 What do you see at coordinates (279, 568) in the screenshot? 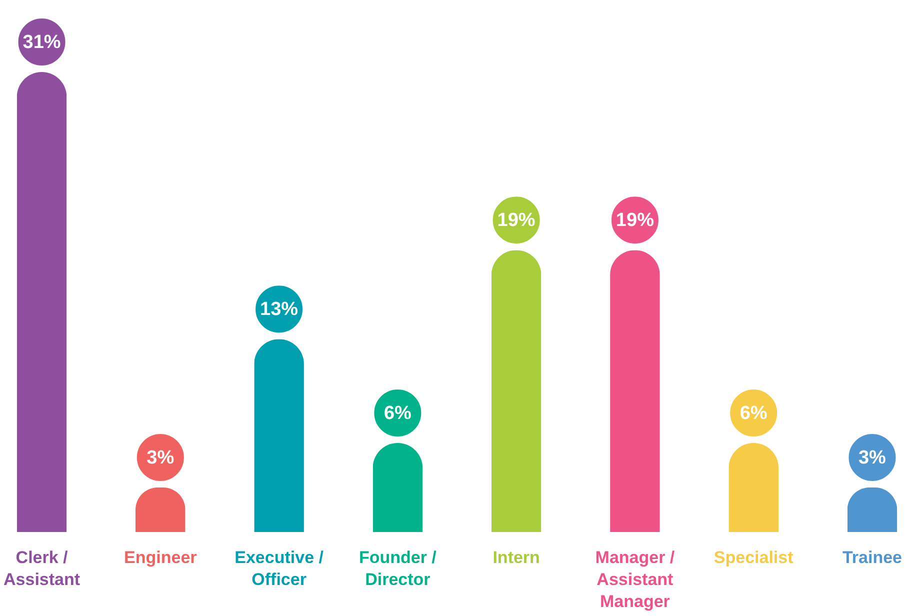
I see `x-tick-label: Executive / Officer` at bounding box center [279, 568].